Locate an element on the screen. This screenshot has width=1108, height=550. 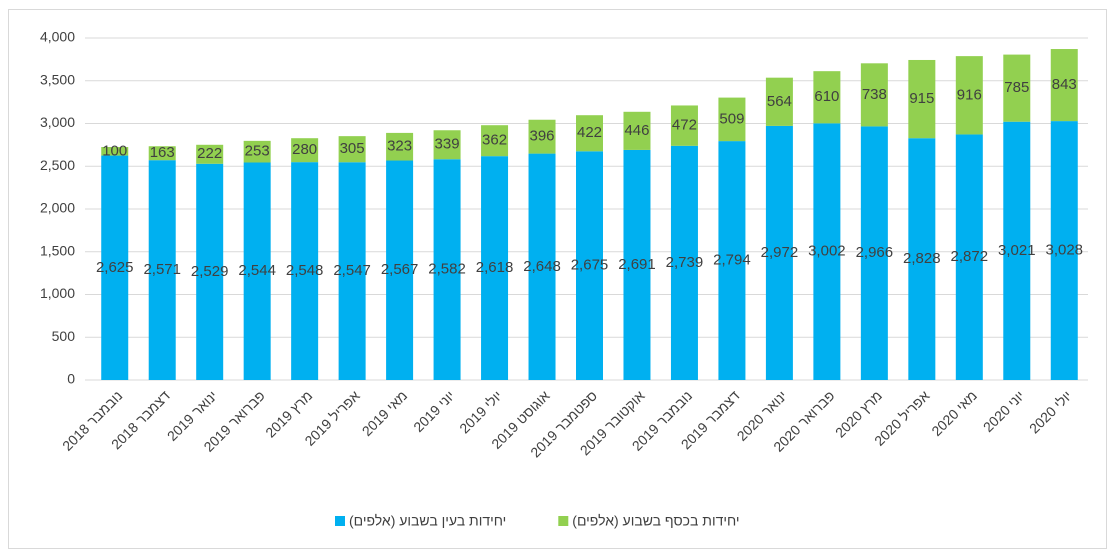
data-label: 2,966 is located at coordinates (875, 252).